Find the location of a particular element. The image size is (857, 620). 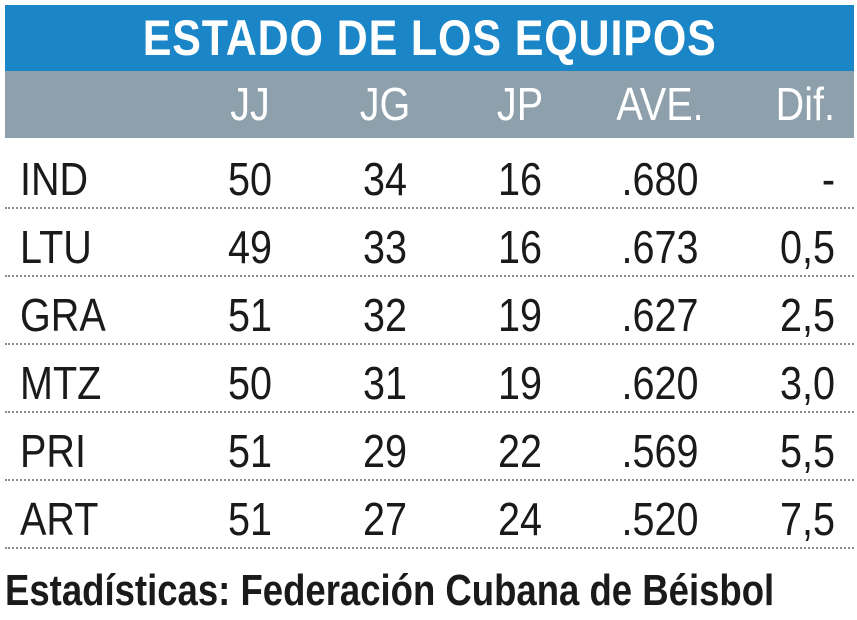

jg-cell: 29 is located at coordinates (384, 451).